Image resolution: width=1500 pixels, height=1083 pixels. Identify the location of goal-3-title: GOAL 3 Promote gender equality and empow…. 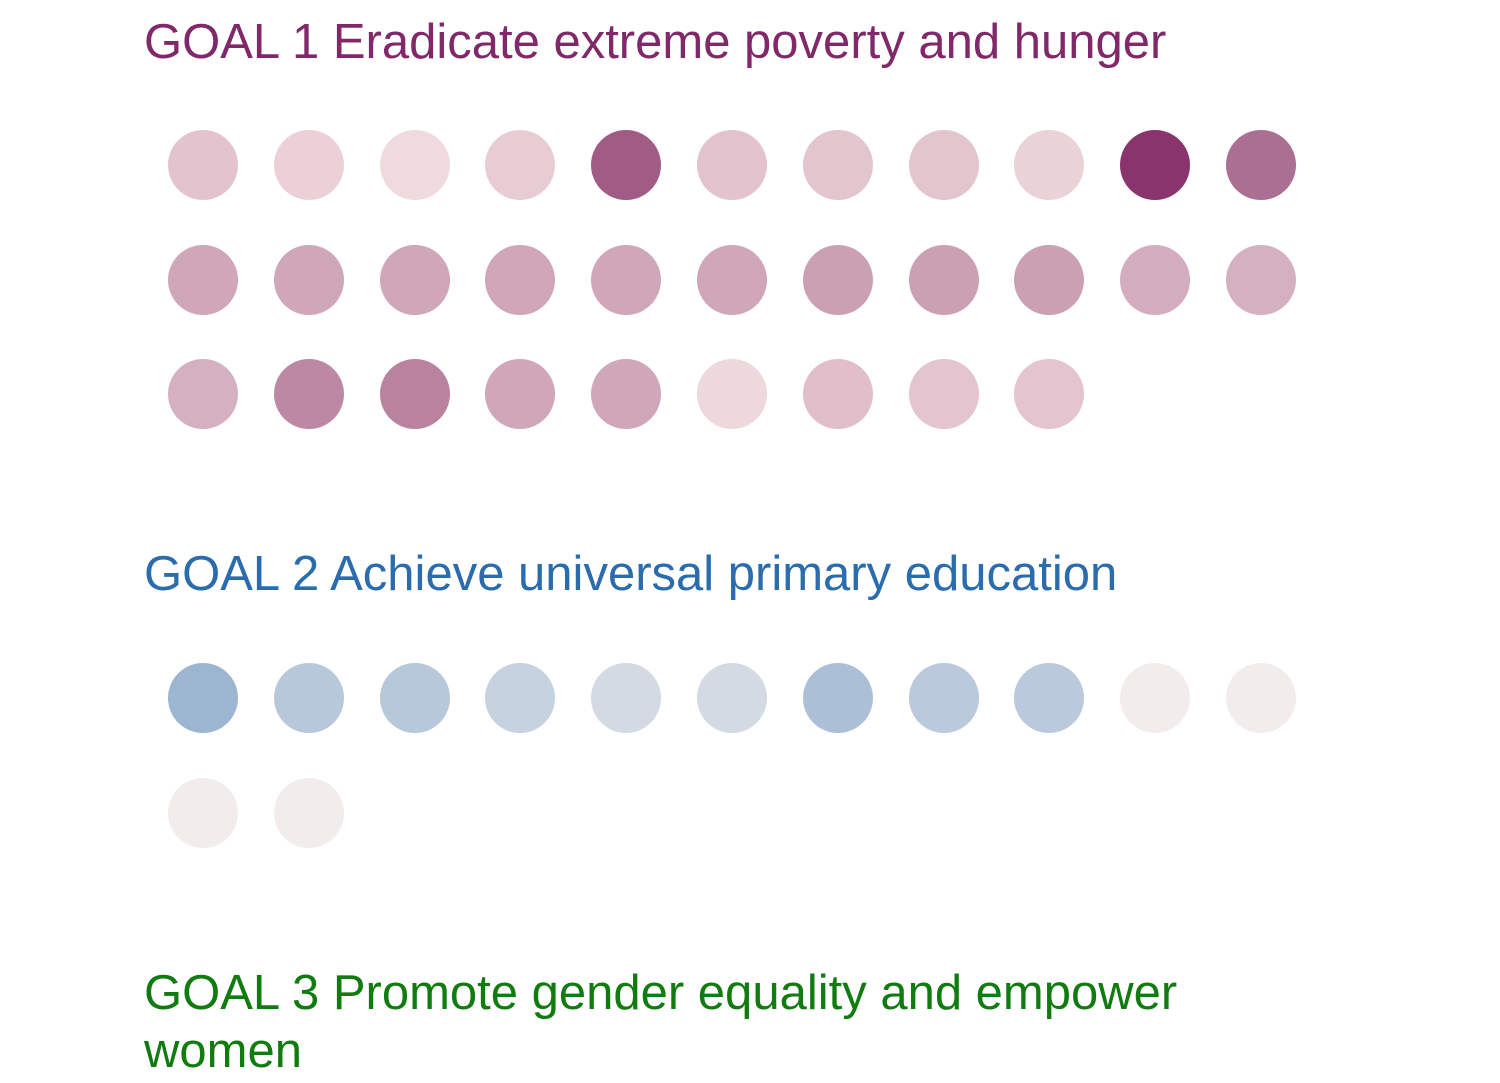
(660, 1022).